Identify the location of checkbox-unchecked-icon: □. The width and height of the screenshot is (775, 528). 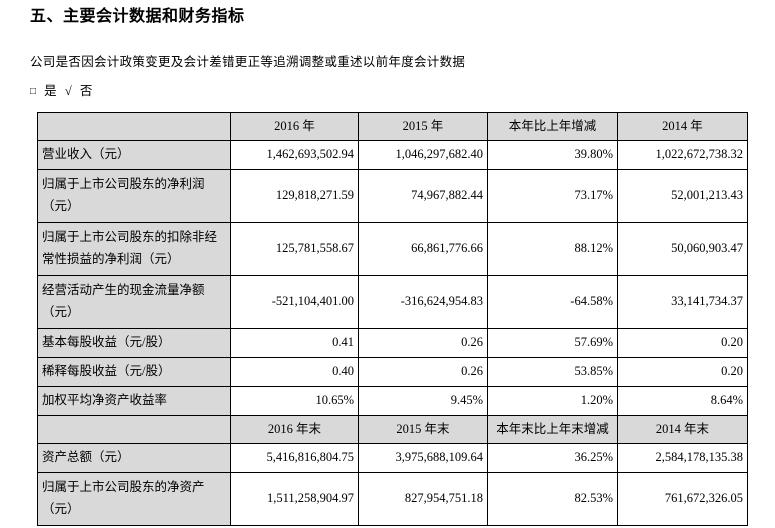
(33, 91).